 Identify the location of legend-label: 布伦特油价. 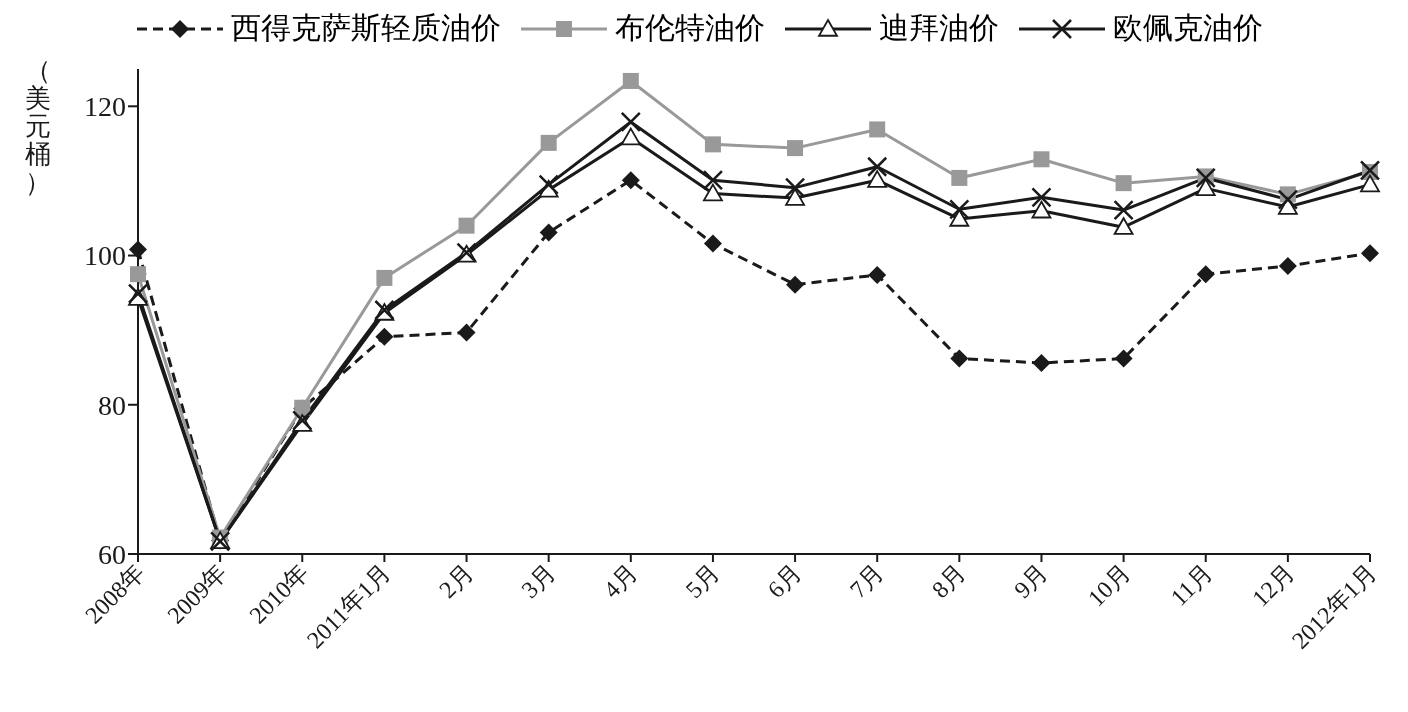
(690, 28).